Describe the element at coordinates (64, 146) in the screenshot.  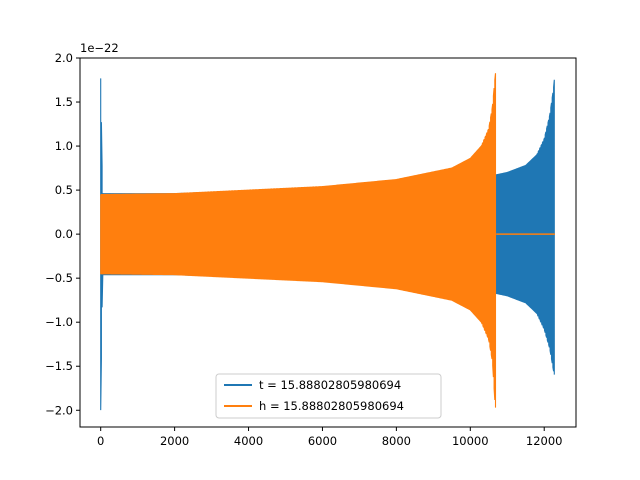
I see `y-tick-label: 1.0` at that location.